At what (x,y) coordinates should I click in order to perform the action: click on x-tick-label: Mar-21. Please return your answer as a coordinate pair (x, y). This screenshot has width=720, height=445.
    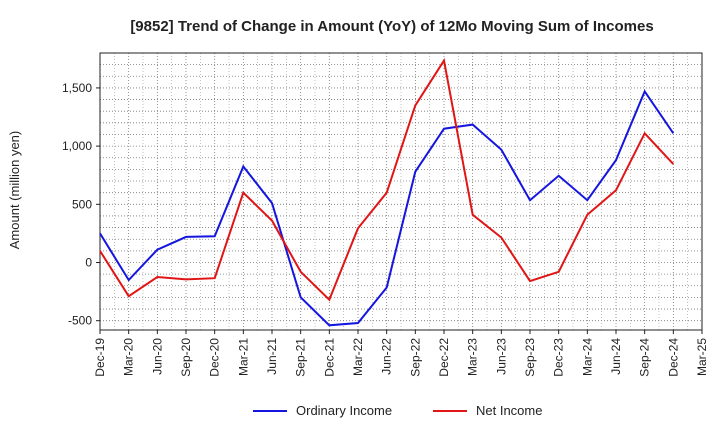
    Looking at the image, I should click on (243, 357).